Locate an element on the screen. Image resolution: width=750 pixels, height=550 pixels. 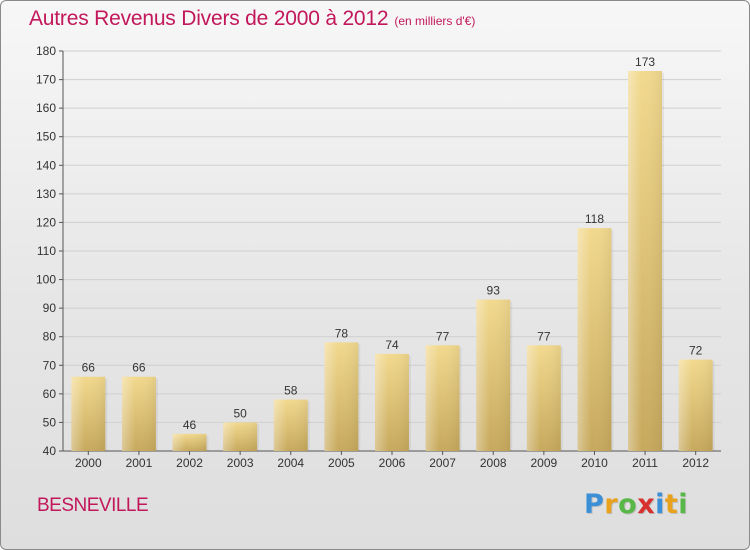
proxiti-logo: Proxiti is located at coordinates (636, 504).